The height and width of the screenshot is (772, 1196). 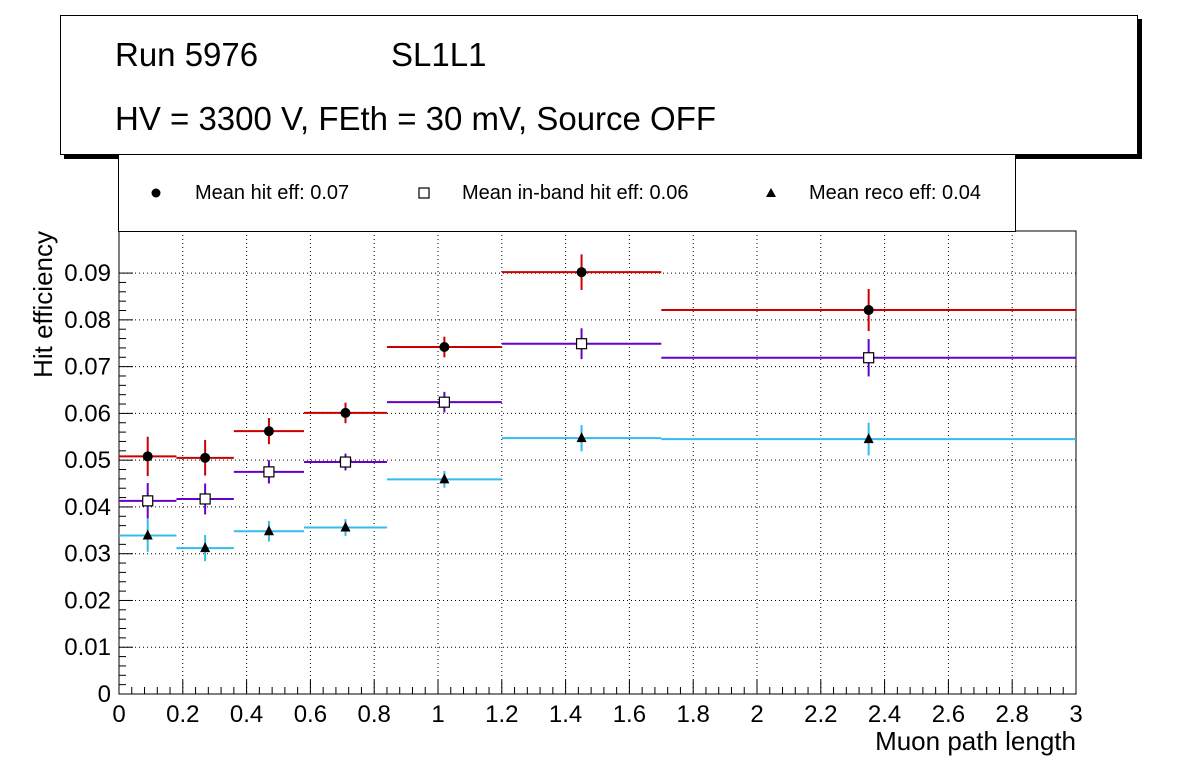 I want to click on x-tick-label: 0.6, so click(x=310, y=714).